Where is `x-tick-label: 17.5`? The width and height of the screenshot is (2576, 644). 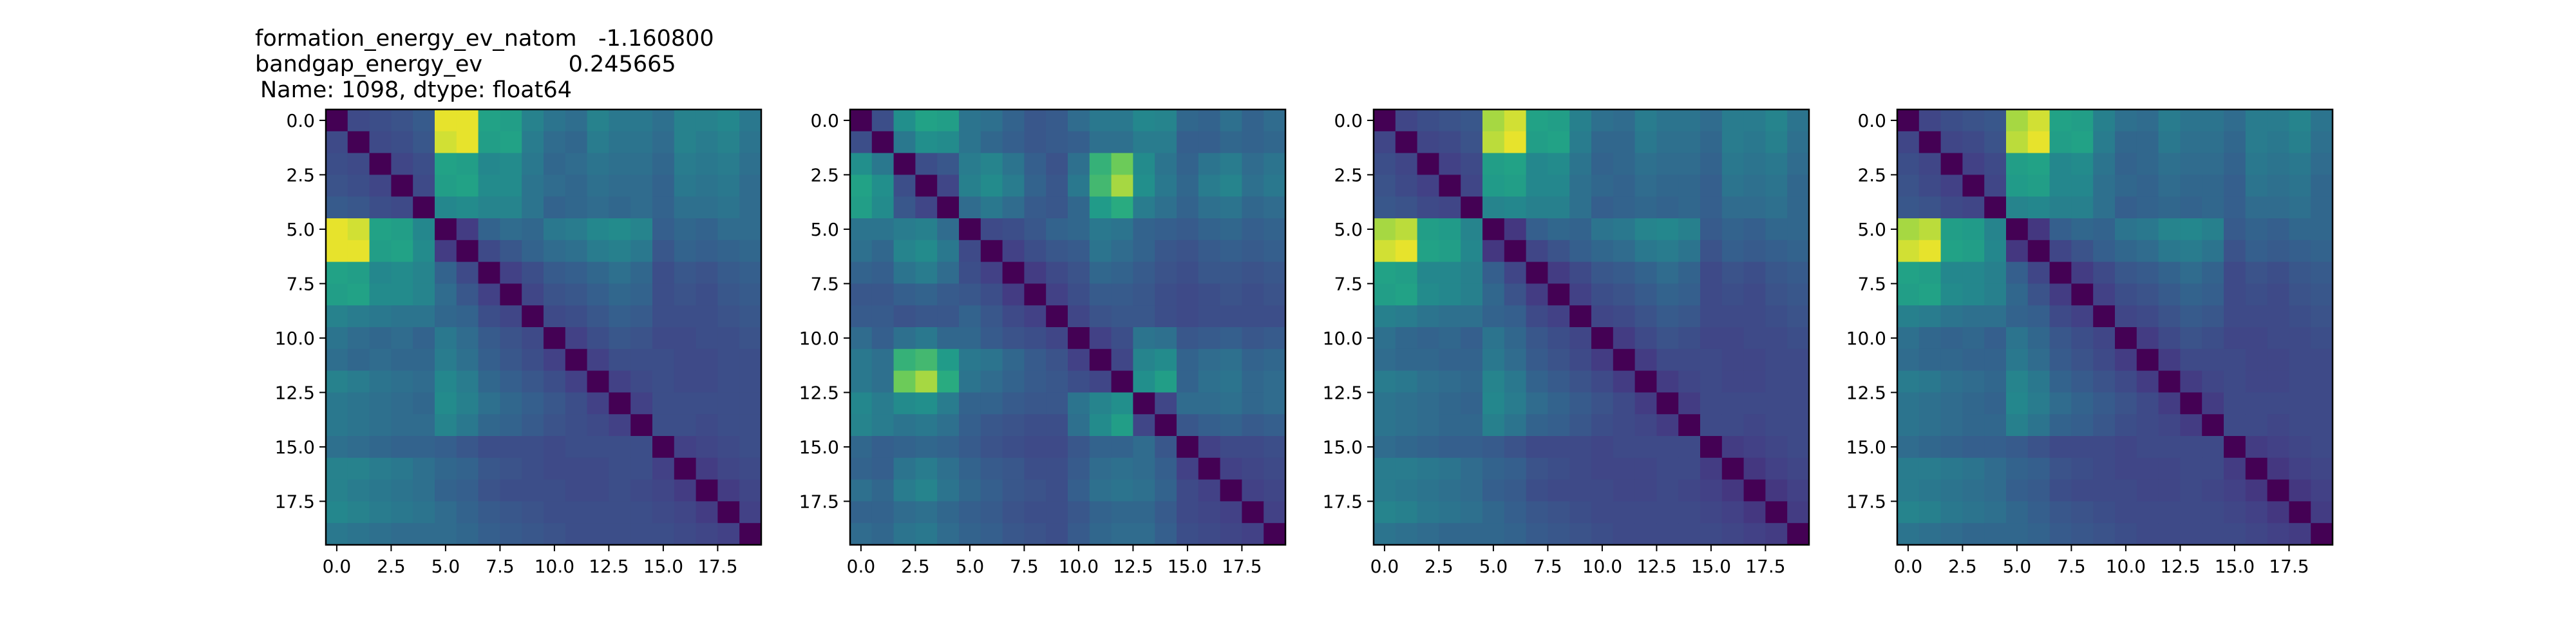
x-tick-label: 17.5 is located at coordinates (2289, 566).